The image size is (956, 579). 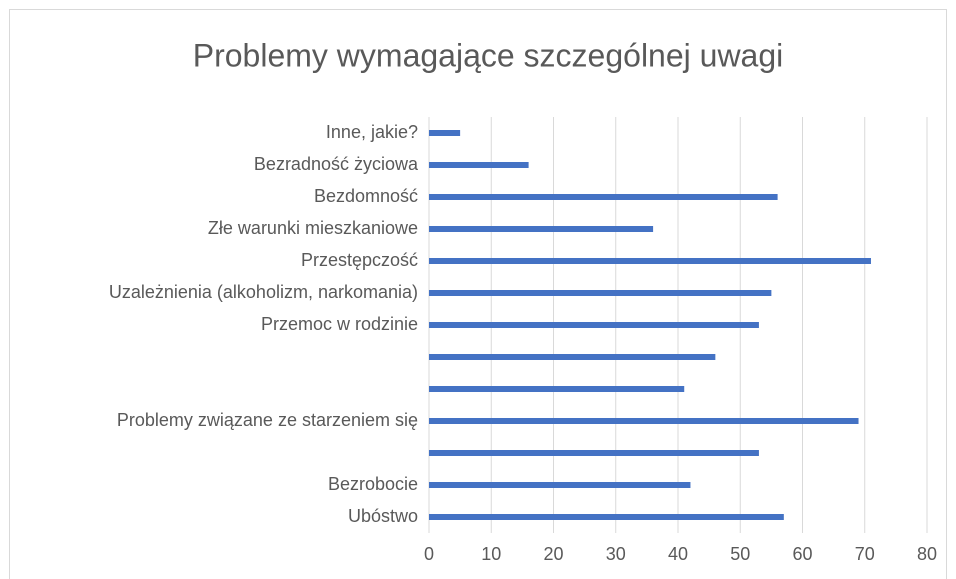 What do you see at coordinates (366, 196) in the screenshot?
I see `y-tick-label: Bezdomność` at bounding box center [366, 196].